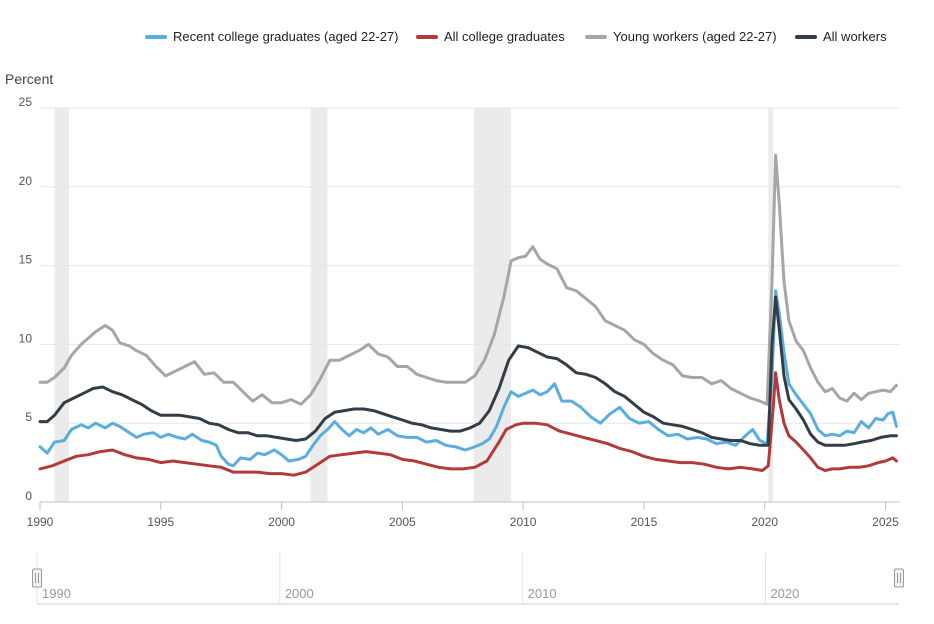  I want to click on navigator-handle-right, so click(899, 578).